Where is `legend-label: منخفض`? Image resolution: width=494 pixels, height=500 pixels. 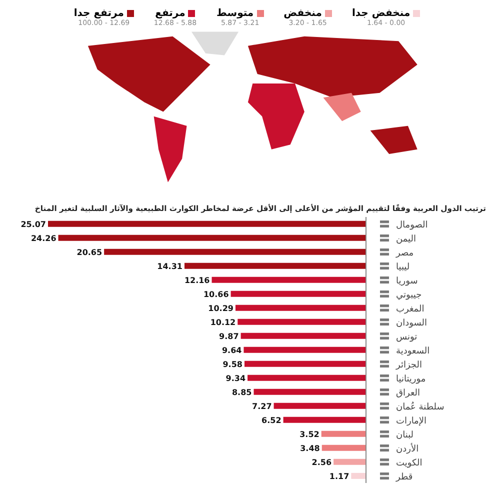 legend-label: منخفض is located at coordinates (303, 13).